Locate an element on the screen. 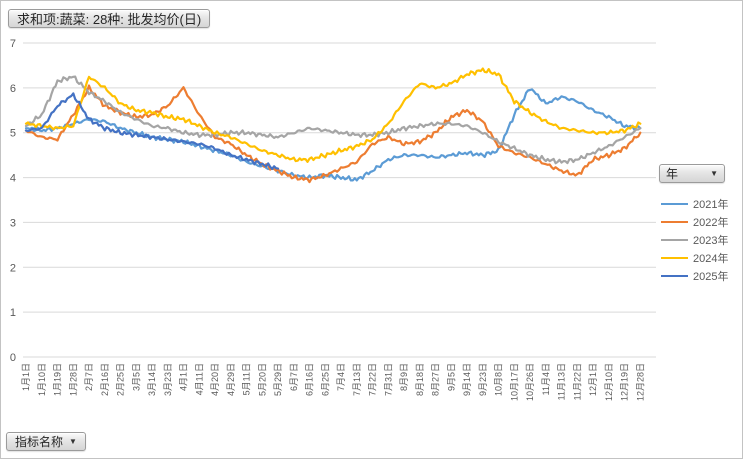 This screenshot has width=743, height=460. svg-text: 1 is located at coordinates (13, 313).